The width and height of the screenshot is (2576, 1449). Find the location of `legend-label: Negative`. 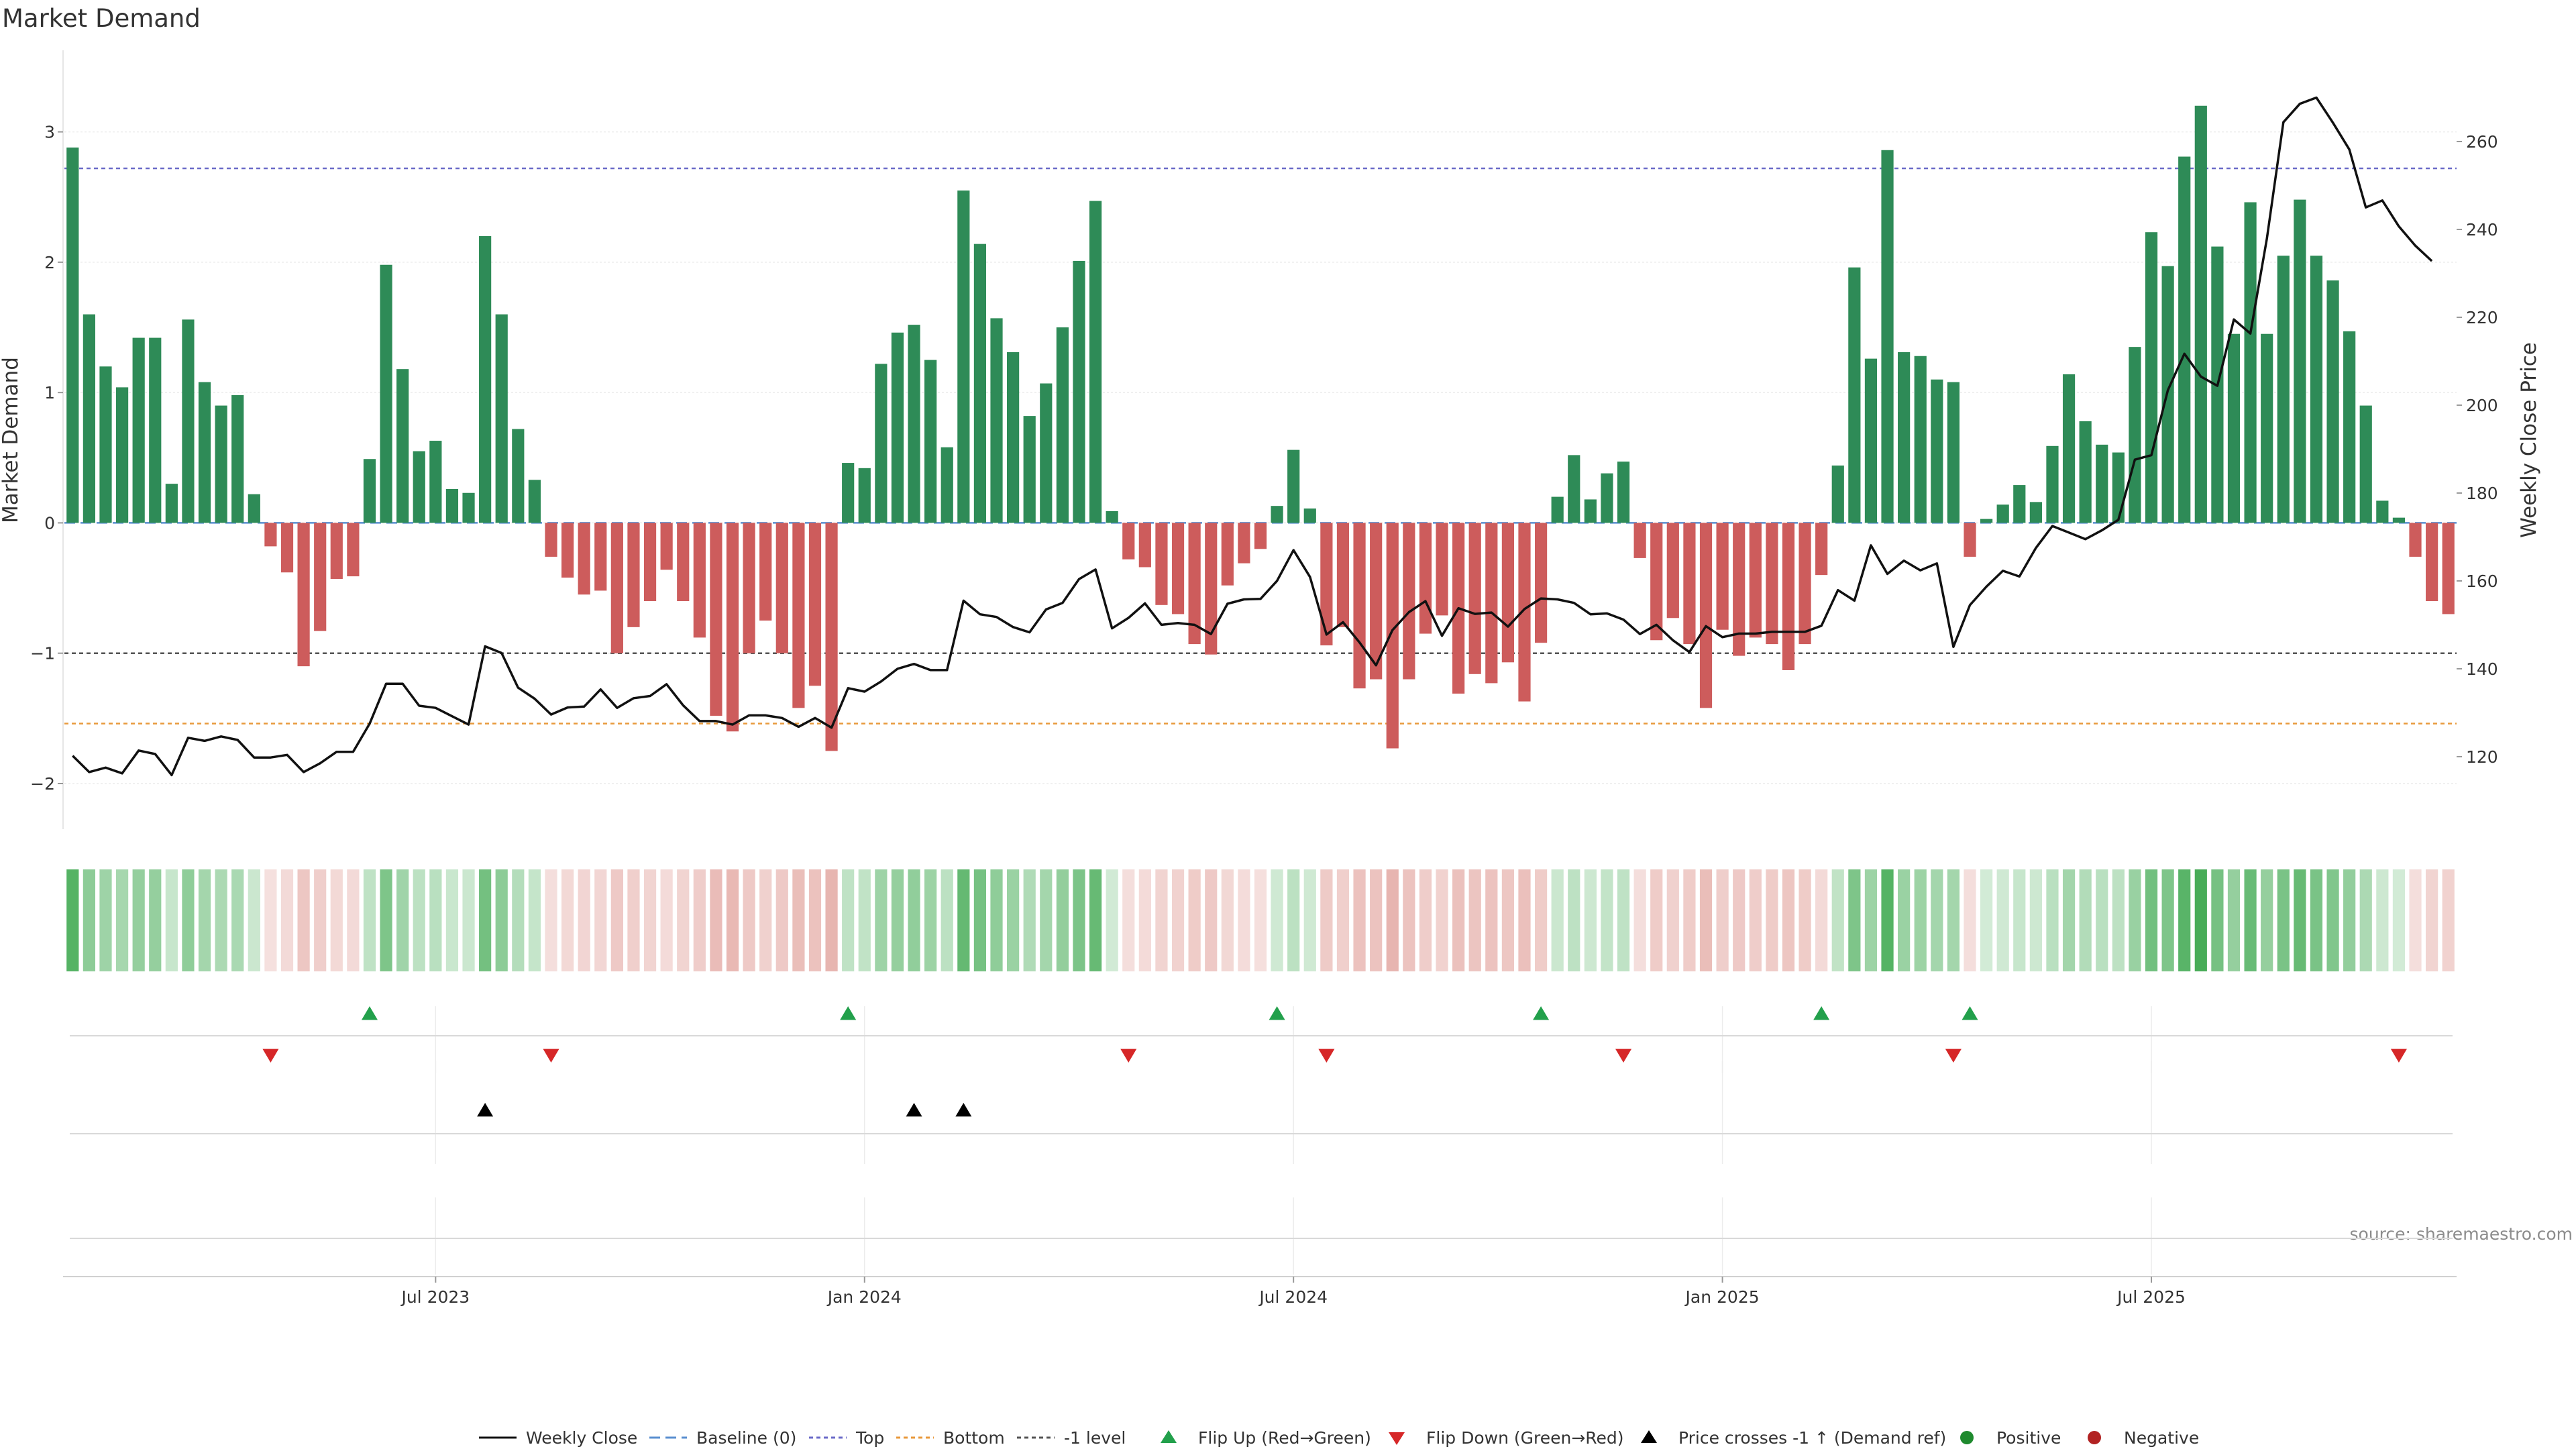

legend-label: Negative is located at coordinates (2161, 1438).